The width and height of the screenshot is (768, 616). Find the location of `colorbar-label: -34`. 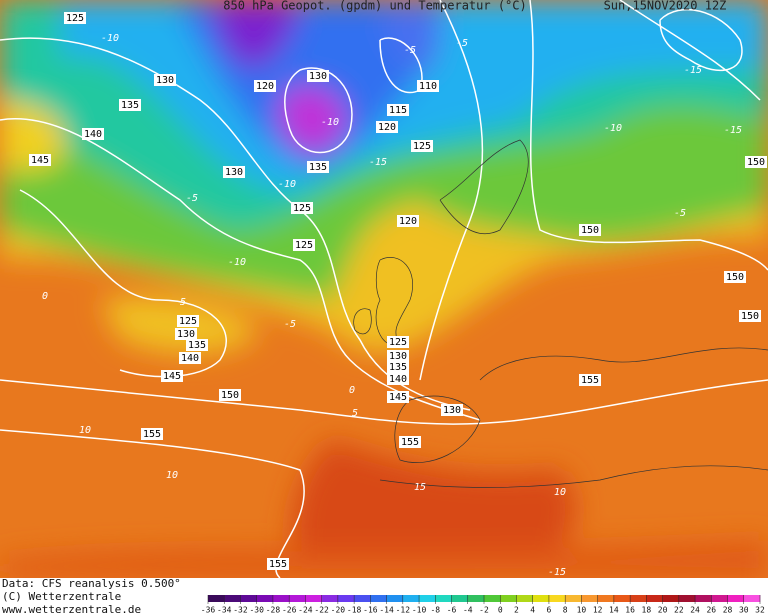

colorbar-label: -34 is located at coordinates (224, 610).